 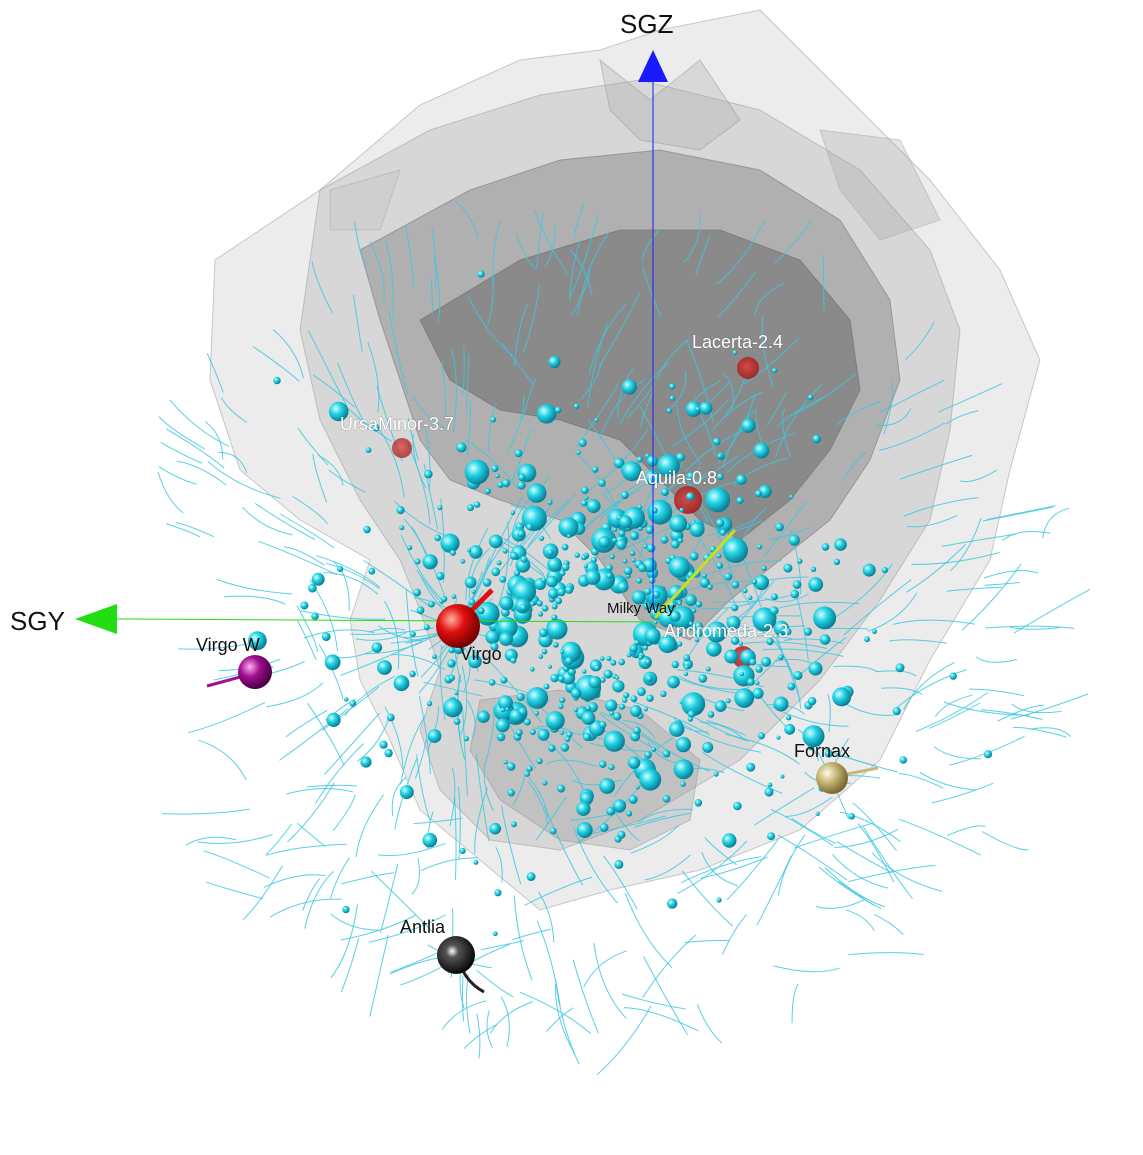 I want to click on virgo-sphere, so click(x=458, y=626).